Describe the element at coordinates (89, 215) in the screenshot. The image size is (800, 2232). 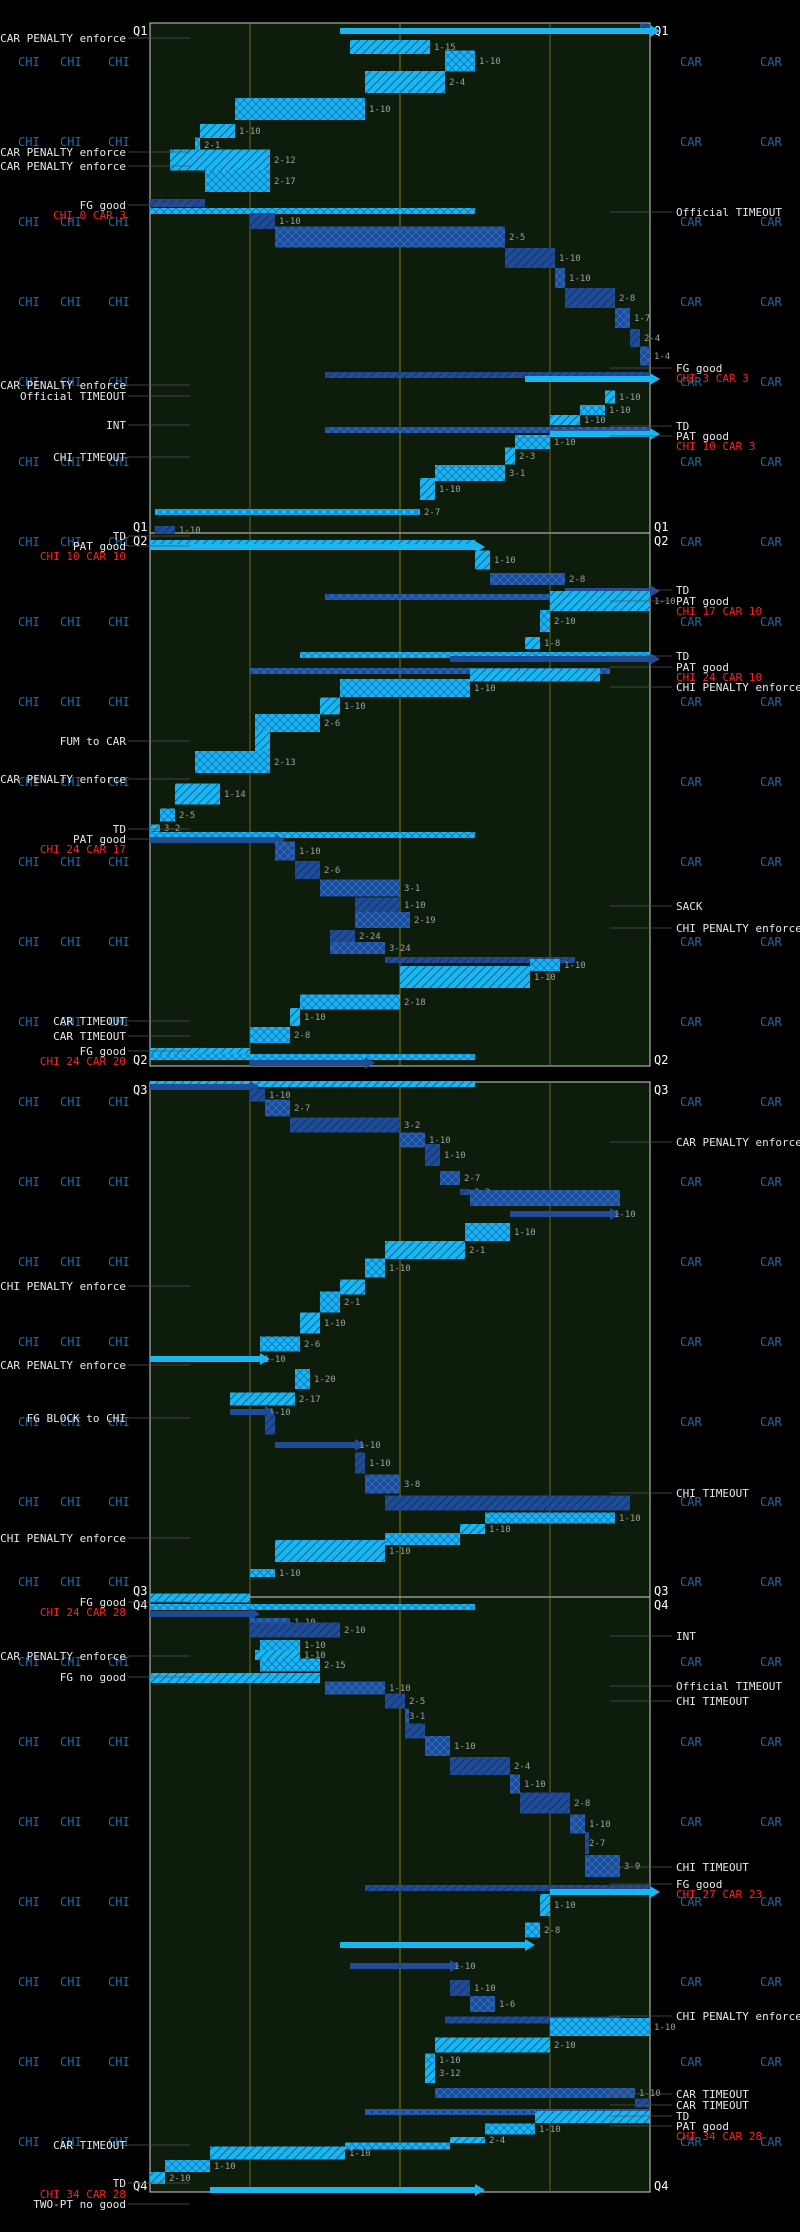
I see `score-label: CHI 0 CAR 3` at that location.